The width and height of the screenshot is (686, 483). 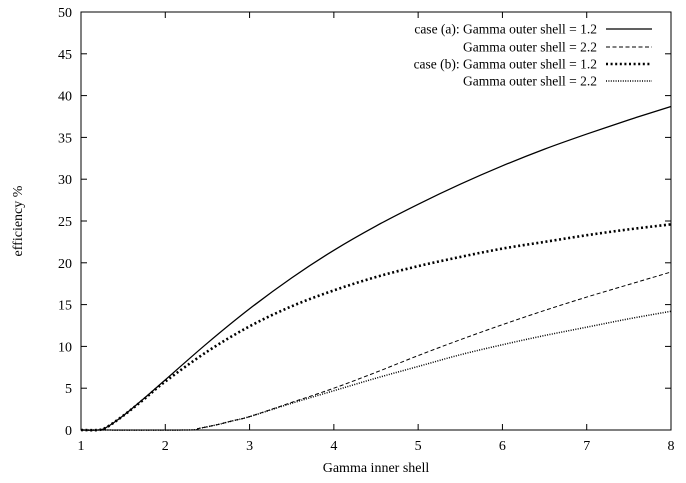 What do you see at coordinates (81, 446) in the screenshot?
I see `x-tick-label: 1` at bounding box center [81, 446].